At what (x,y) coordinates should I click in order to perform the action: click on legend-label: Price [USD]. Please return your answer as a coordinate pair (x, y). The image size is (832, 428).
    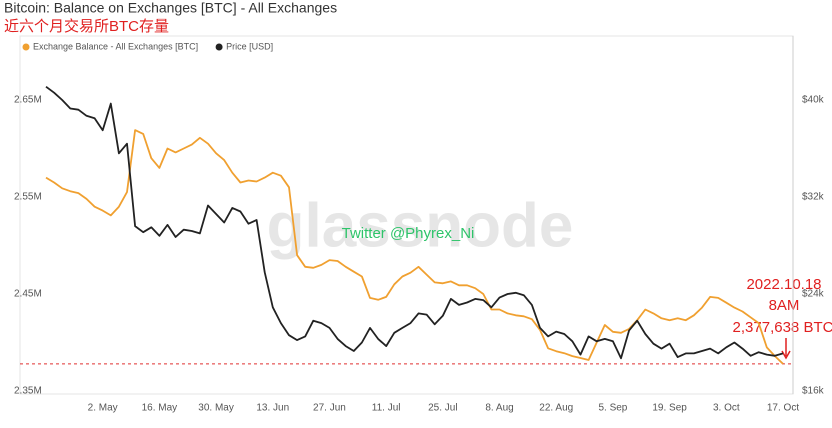
    Looking at the image, I should click on (249, 46).